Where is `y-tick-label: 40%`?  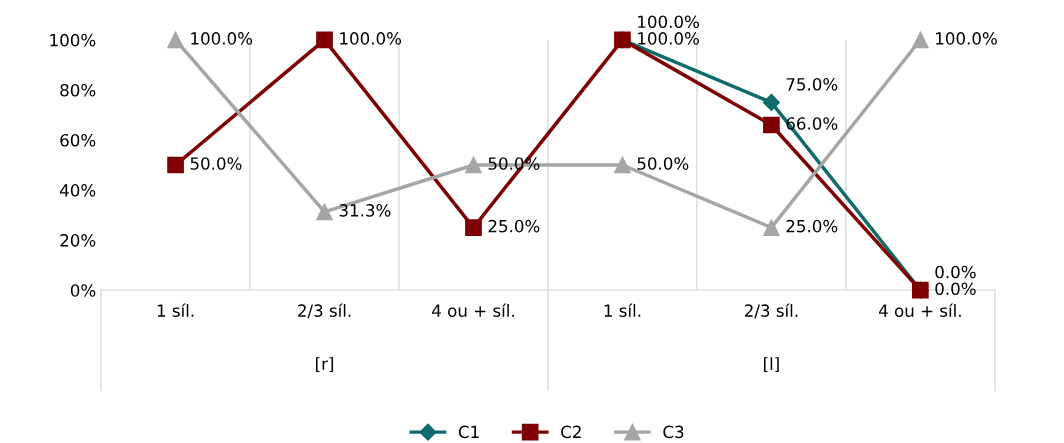
y-tick-label: 40% is located at coordinates (77, 190).